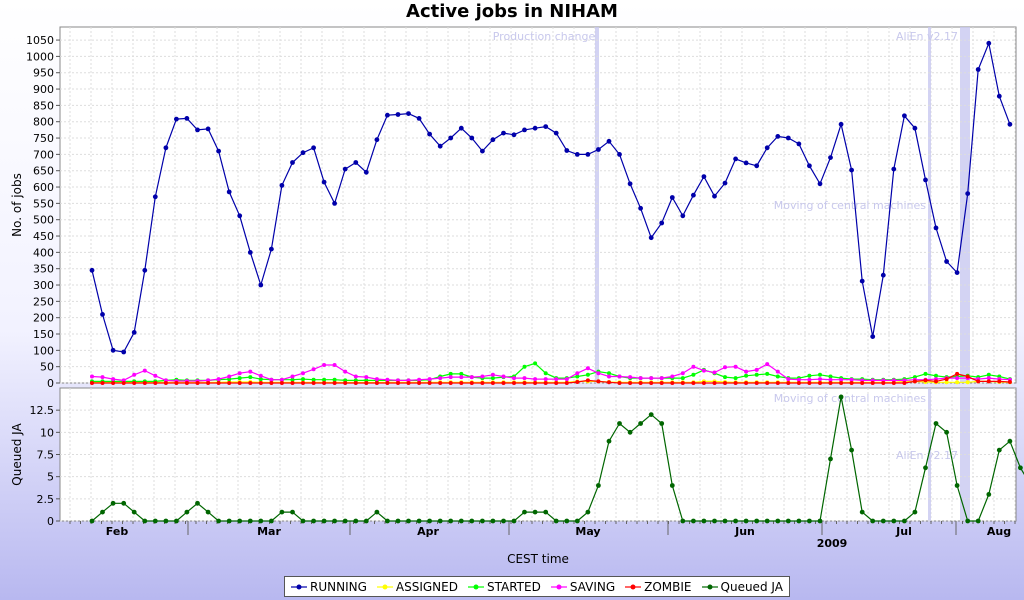 This screenshot has width=1024, height=600. What do you see at coordinates (832, 543) in the screenshot?
I see `x-year-label: 2009` at bounding box center [832, 543].